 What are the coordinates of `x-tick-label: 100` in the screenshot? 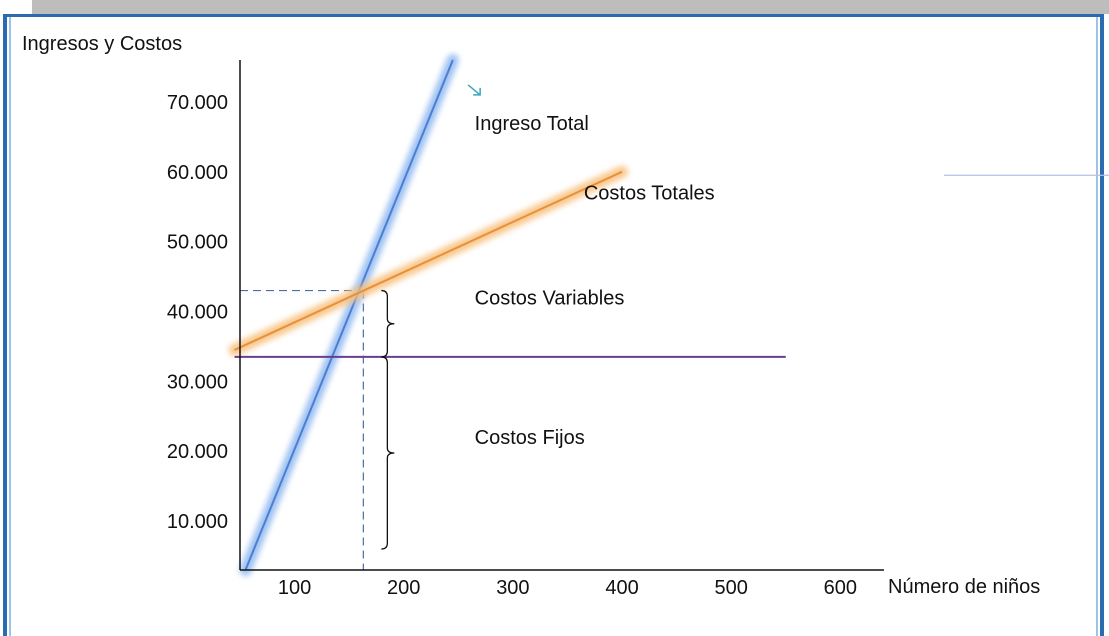 It's located at (294, 588).